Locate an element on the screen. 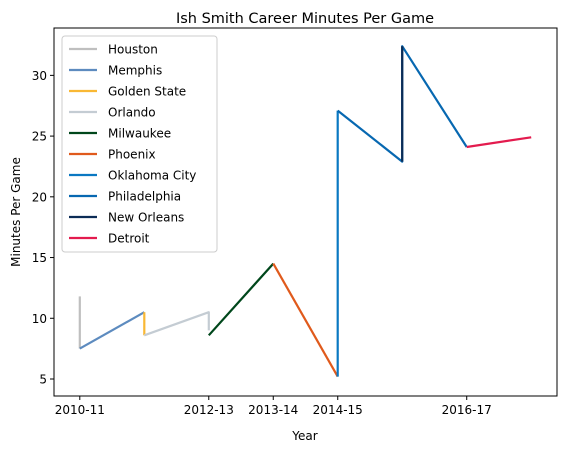 This screenshot has width=566, height=453. legend-label-6: Oklahoma City is located at coordinates (152, 176).